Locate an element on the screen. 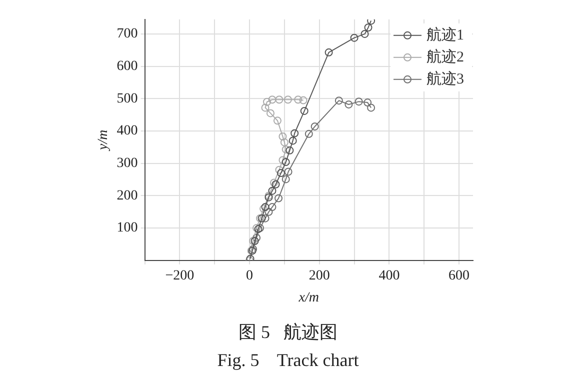  x-tick-label: 400 is located at coordinates (389, 276).